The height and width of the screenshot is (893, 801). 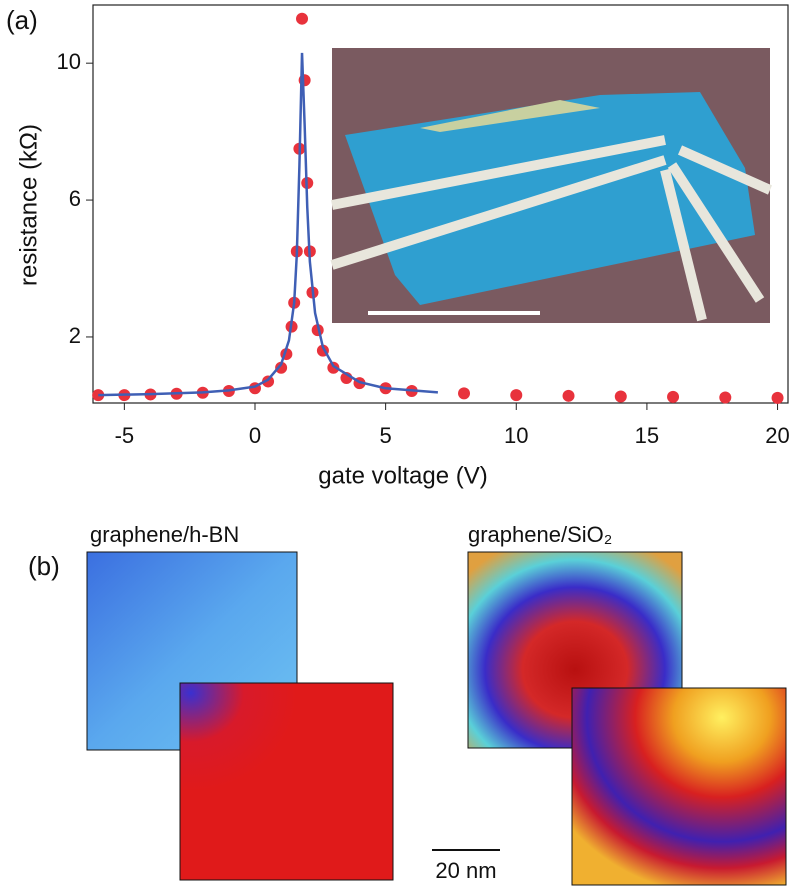 What do you see at coordinates (516, 435) in the screenshot?
I see `x-tick-label: 10` at bounding box center [516, 435].